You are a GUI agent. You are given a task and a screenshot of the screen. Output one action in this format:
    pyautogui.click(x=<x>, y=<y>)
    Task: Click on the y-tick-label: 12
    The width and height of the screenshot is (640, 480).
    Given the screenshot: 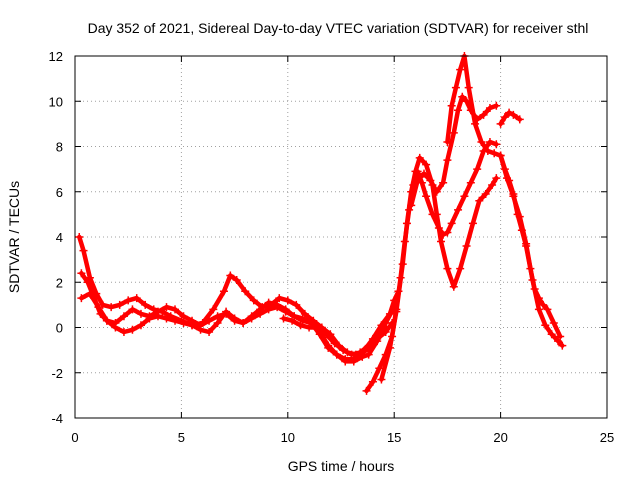 What is the action you would take?
    pyautogui.click(x=56, y=56)
    